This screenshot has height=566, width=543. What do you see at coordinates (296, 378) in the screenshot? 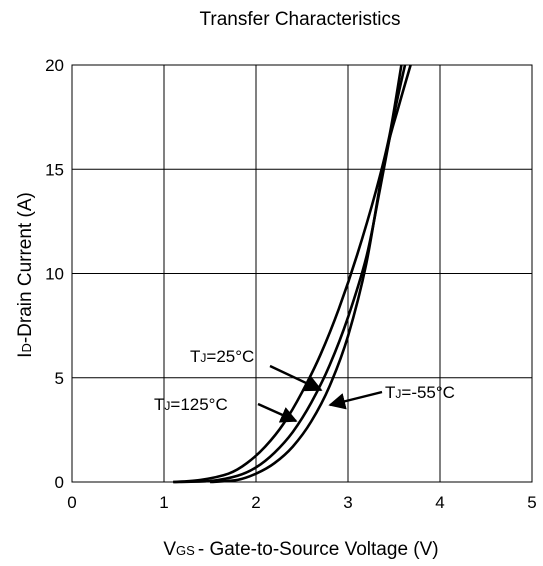
I see `annotation-tj-25c-arrow` at bounding box center [296, 378].